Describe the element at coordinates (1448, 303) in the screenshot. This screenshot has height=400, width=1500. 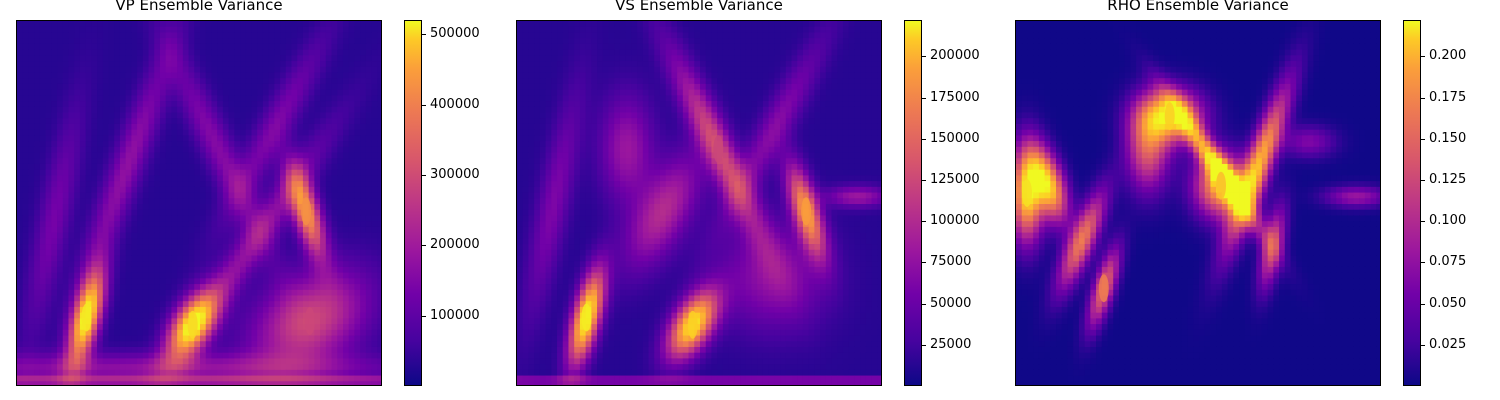
I see `colorbar-tick-label: 0.050` at that location.